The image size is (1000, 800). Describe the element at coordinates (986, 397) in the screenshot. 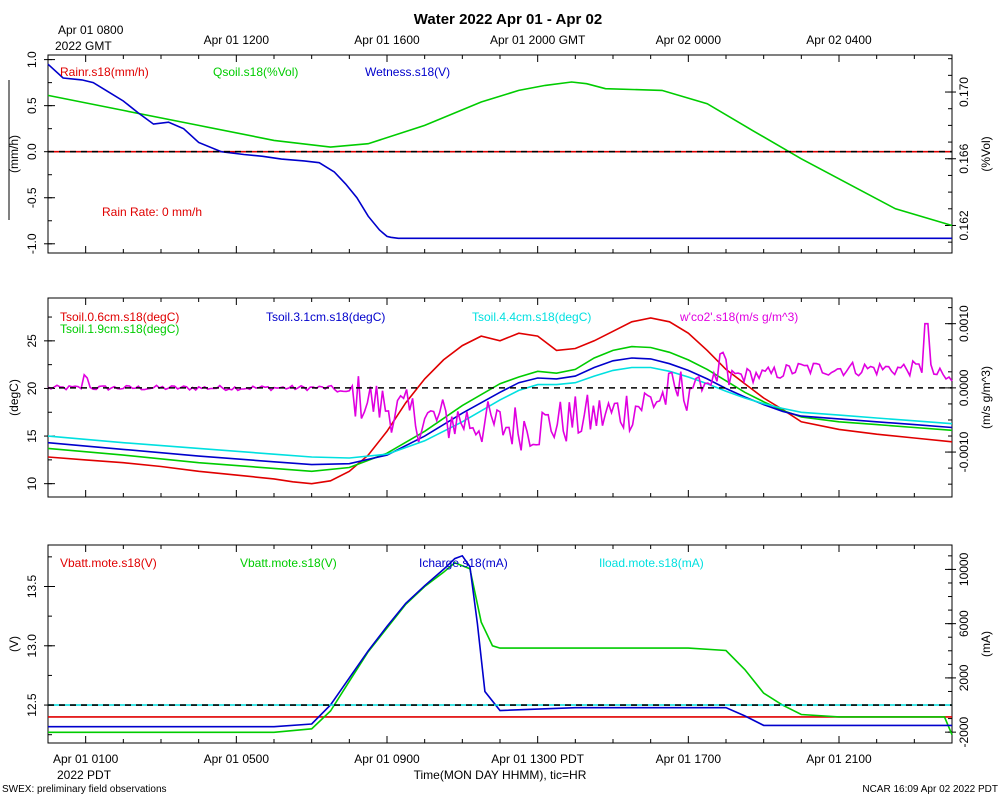

I see `y2-axis-label: (m/s g/m^3)` at that location.